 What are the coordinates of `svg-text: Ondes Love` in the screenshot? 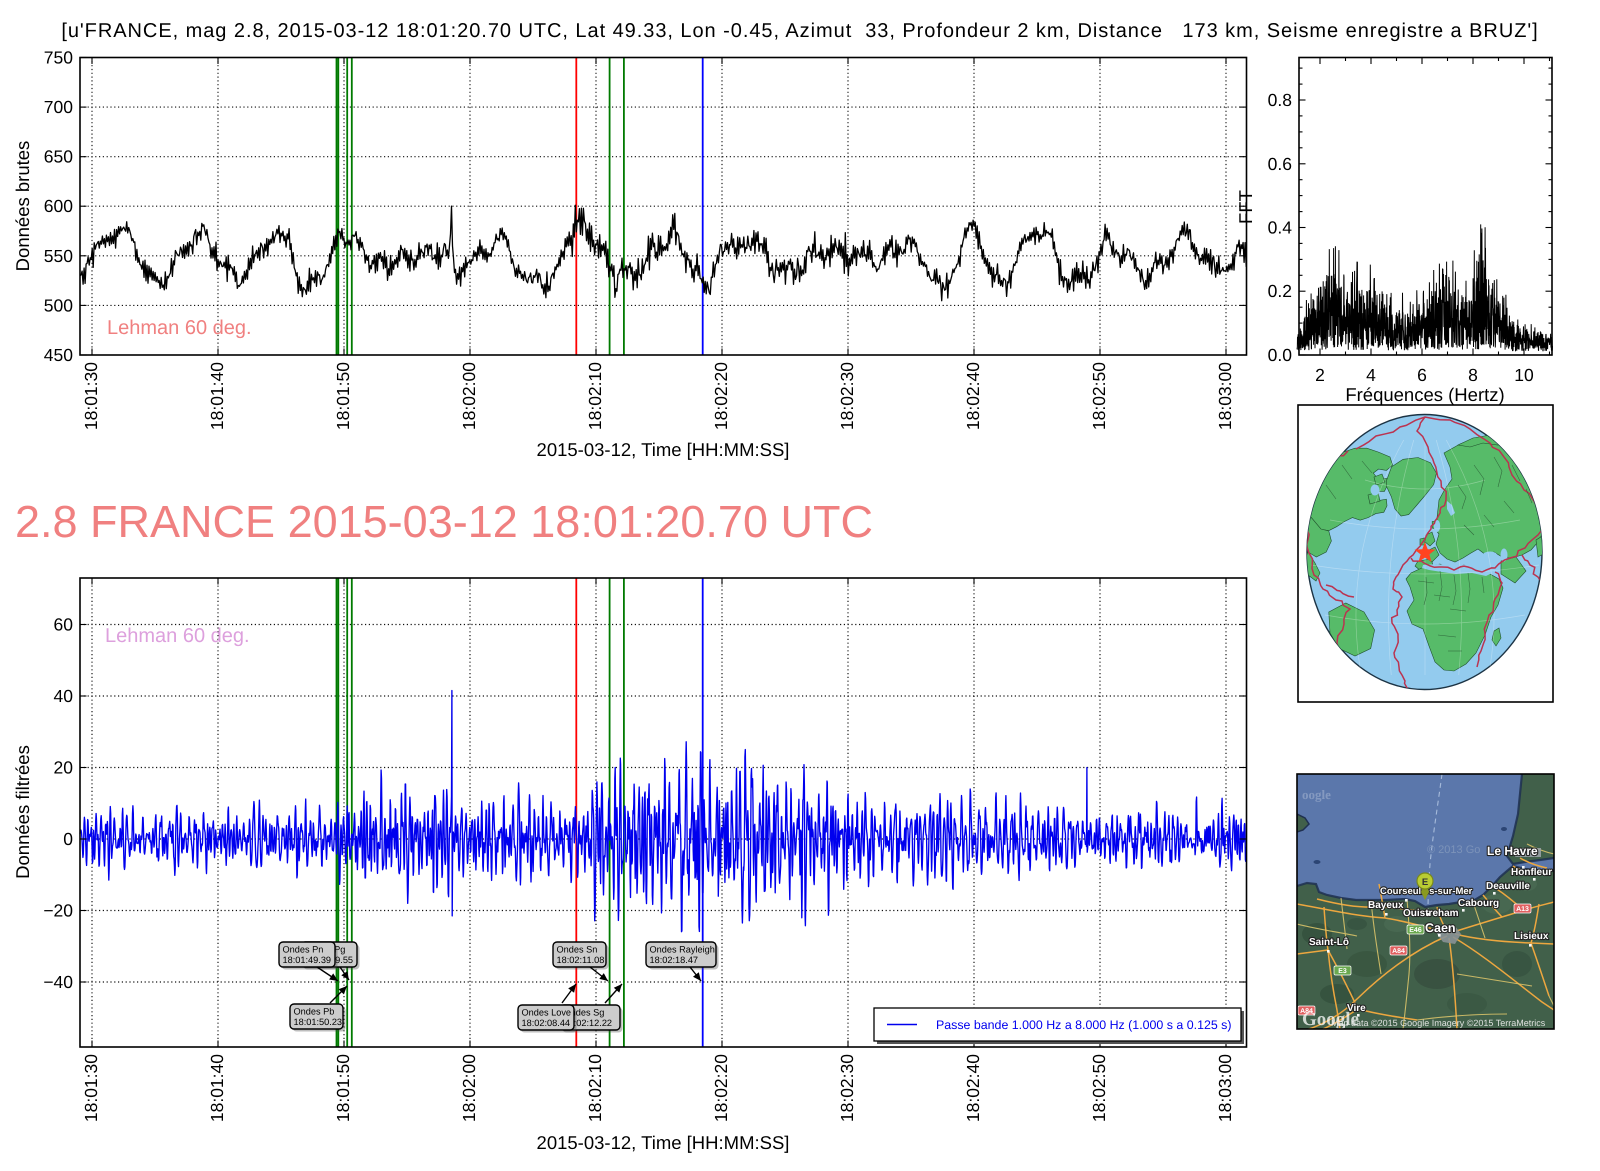 It's located at (547, 1013).